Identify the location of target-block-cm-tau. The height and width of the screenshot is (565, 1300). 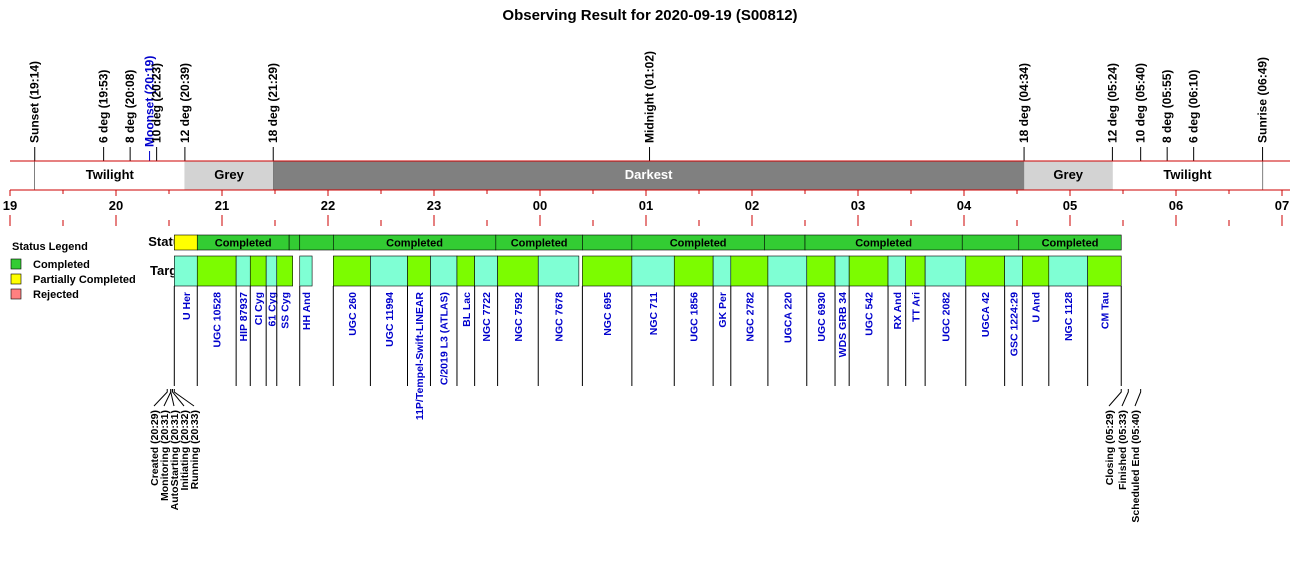
(1104, 271).